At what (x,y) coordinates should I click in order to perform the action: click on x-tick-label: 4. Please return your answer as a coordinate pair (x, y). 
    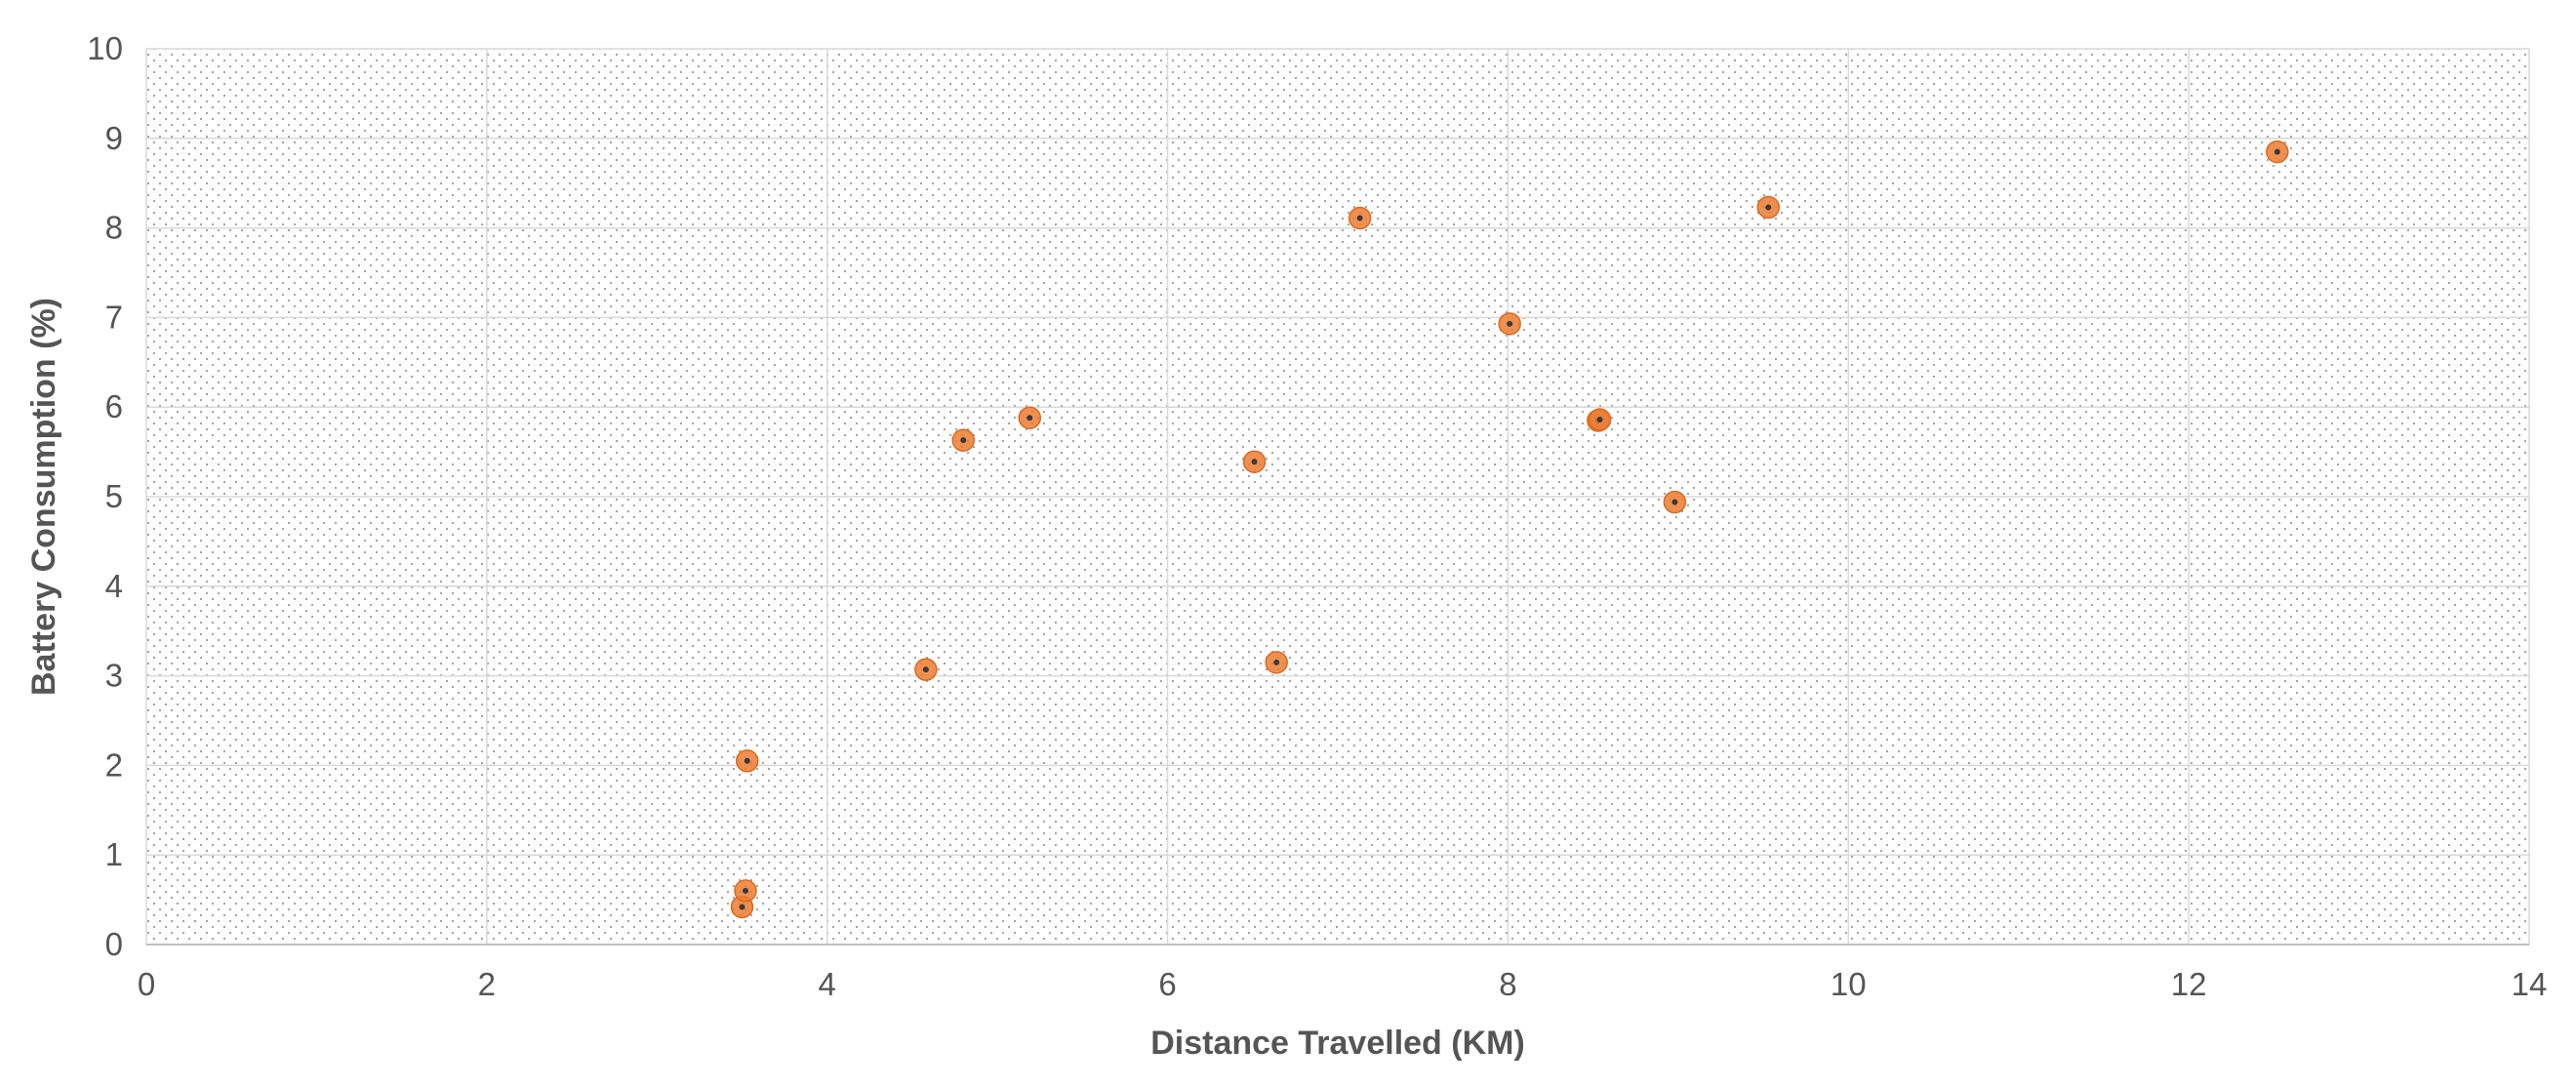
    Looking at the image, I should click on (827, 984).